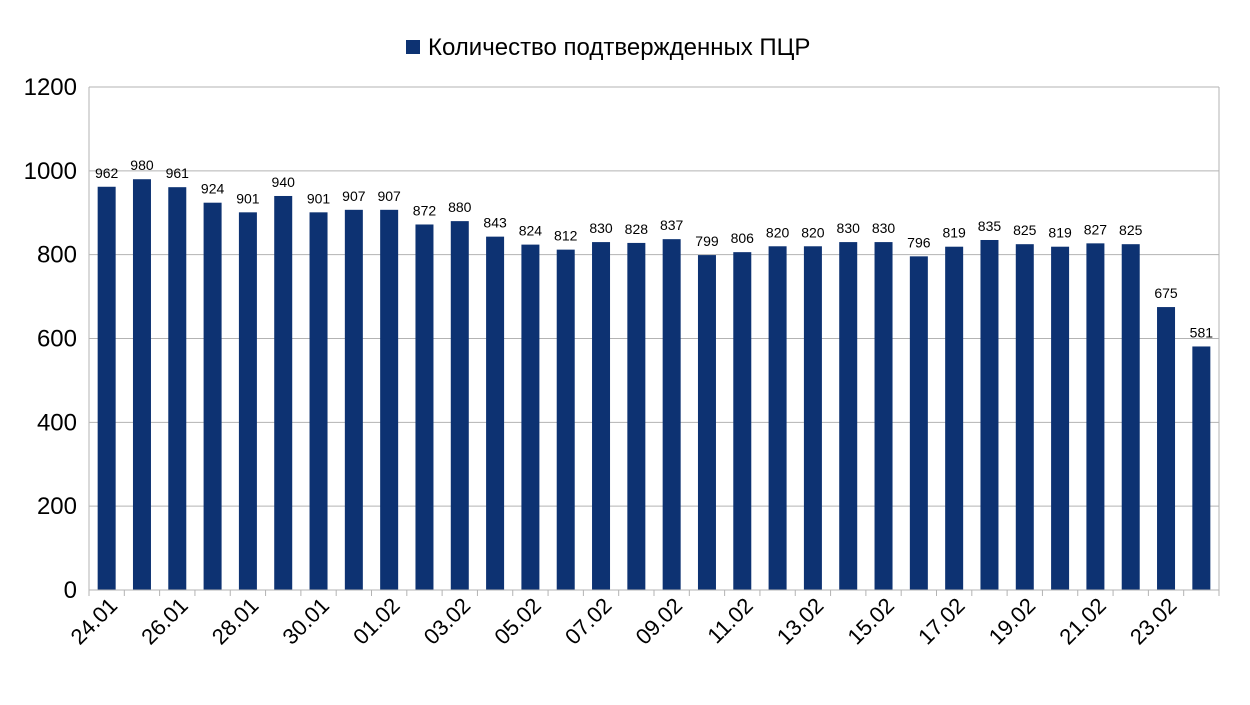 The height and width of the screenshot is (705, 1250). Describe the element at coordinates (531, 231) in the screenshot. I see `data-label: 824` at that location.